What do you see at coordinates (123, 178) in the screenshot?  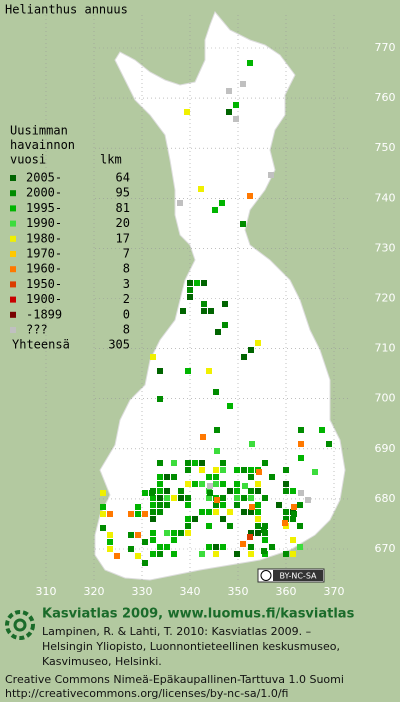 I see `legend-count: 64` at bounding box center [123, 178].